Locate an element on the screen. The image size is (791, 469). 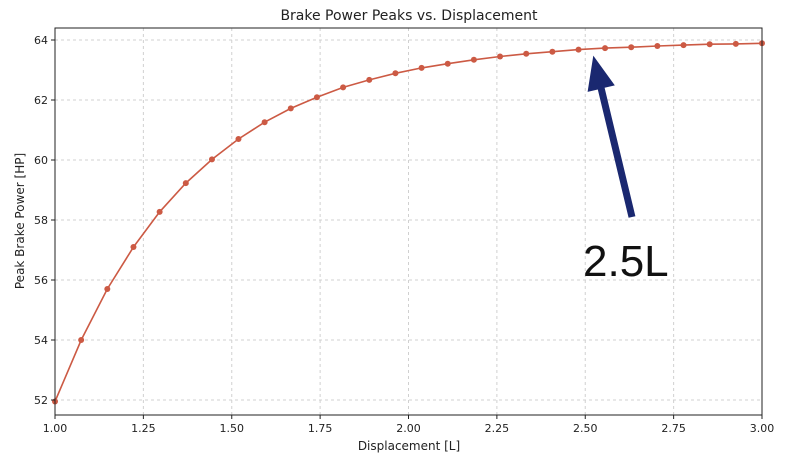
y-axis-title: Peak Brake Power [HP] is located at coordinates (20, 221).